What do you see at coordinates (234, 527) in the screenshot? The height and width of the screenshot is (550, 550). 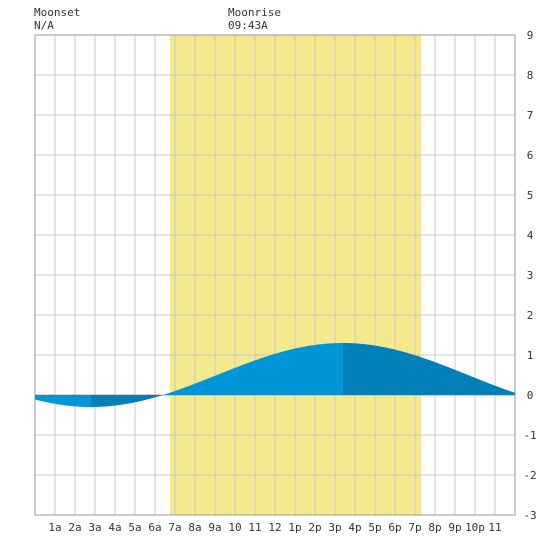 I see `x-tick-label: 10` at bounding box center [234, 527].